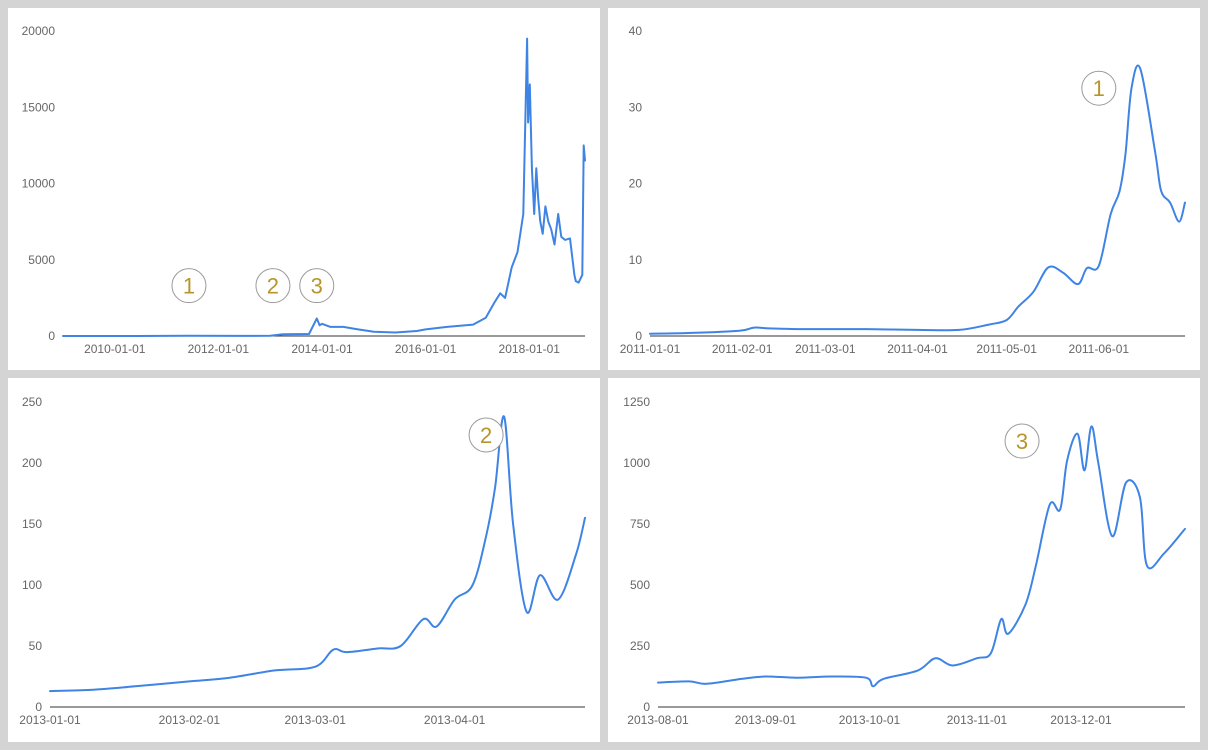 The image size is (1208, 750). Describe the element at coordinates (636, 107) in the screenshot. I see `y-tick-label: 30` at that location.